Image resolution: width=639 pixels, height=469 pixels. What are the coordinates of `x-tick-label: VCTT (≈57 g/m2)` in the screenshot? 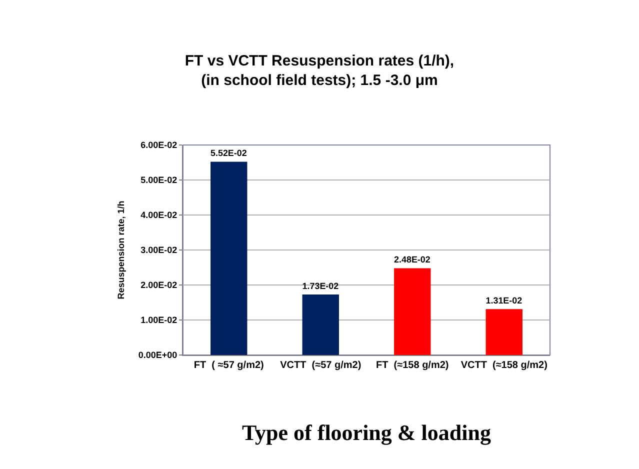 It's located at (321, 365).